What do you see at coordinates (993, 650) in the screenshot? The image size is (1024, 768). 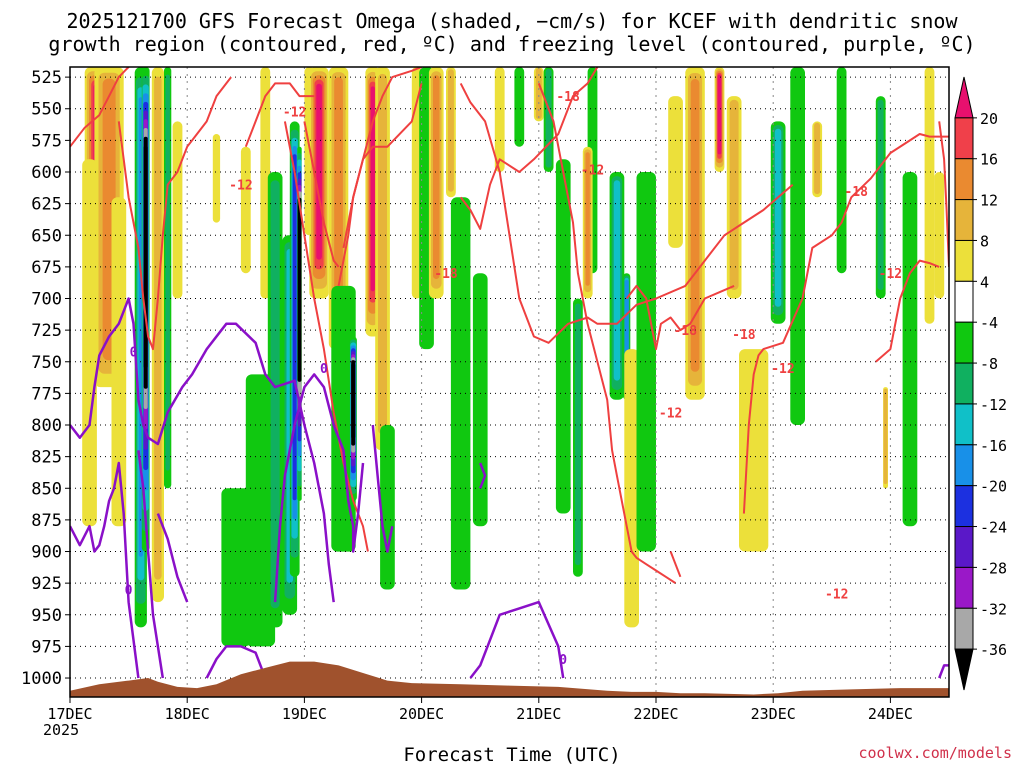 I see `colorbar-label: -36` at bounding box center [993, 650].